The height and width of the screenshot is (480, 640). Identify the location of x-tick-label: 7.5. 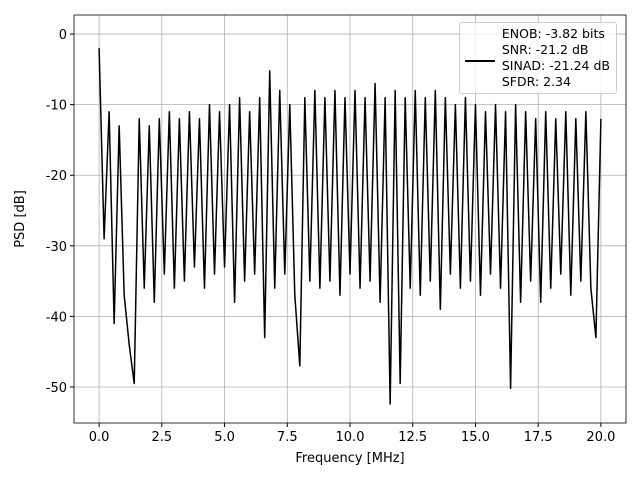
(287, 437).